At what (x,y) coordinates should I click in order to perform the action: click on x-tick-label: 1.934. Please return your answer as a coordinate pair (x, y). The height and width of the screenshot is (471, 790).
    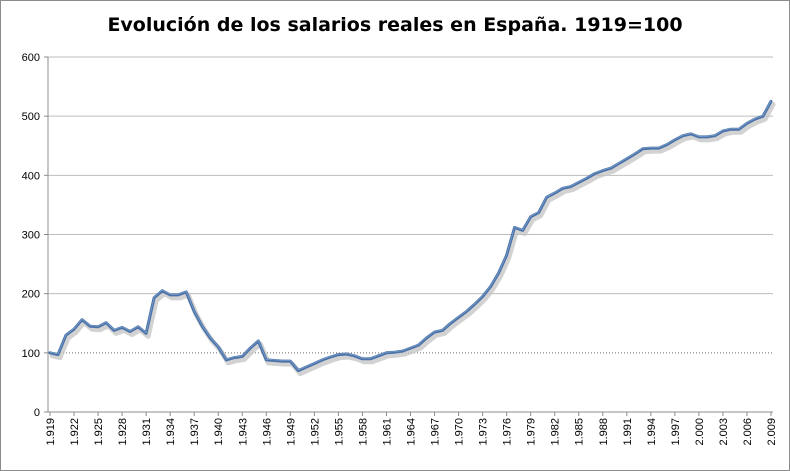
    Looking at the image, I should click on (171, 432).